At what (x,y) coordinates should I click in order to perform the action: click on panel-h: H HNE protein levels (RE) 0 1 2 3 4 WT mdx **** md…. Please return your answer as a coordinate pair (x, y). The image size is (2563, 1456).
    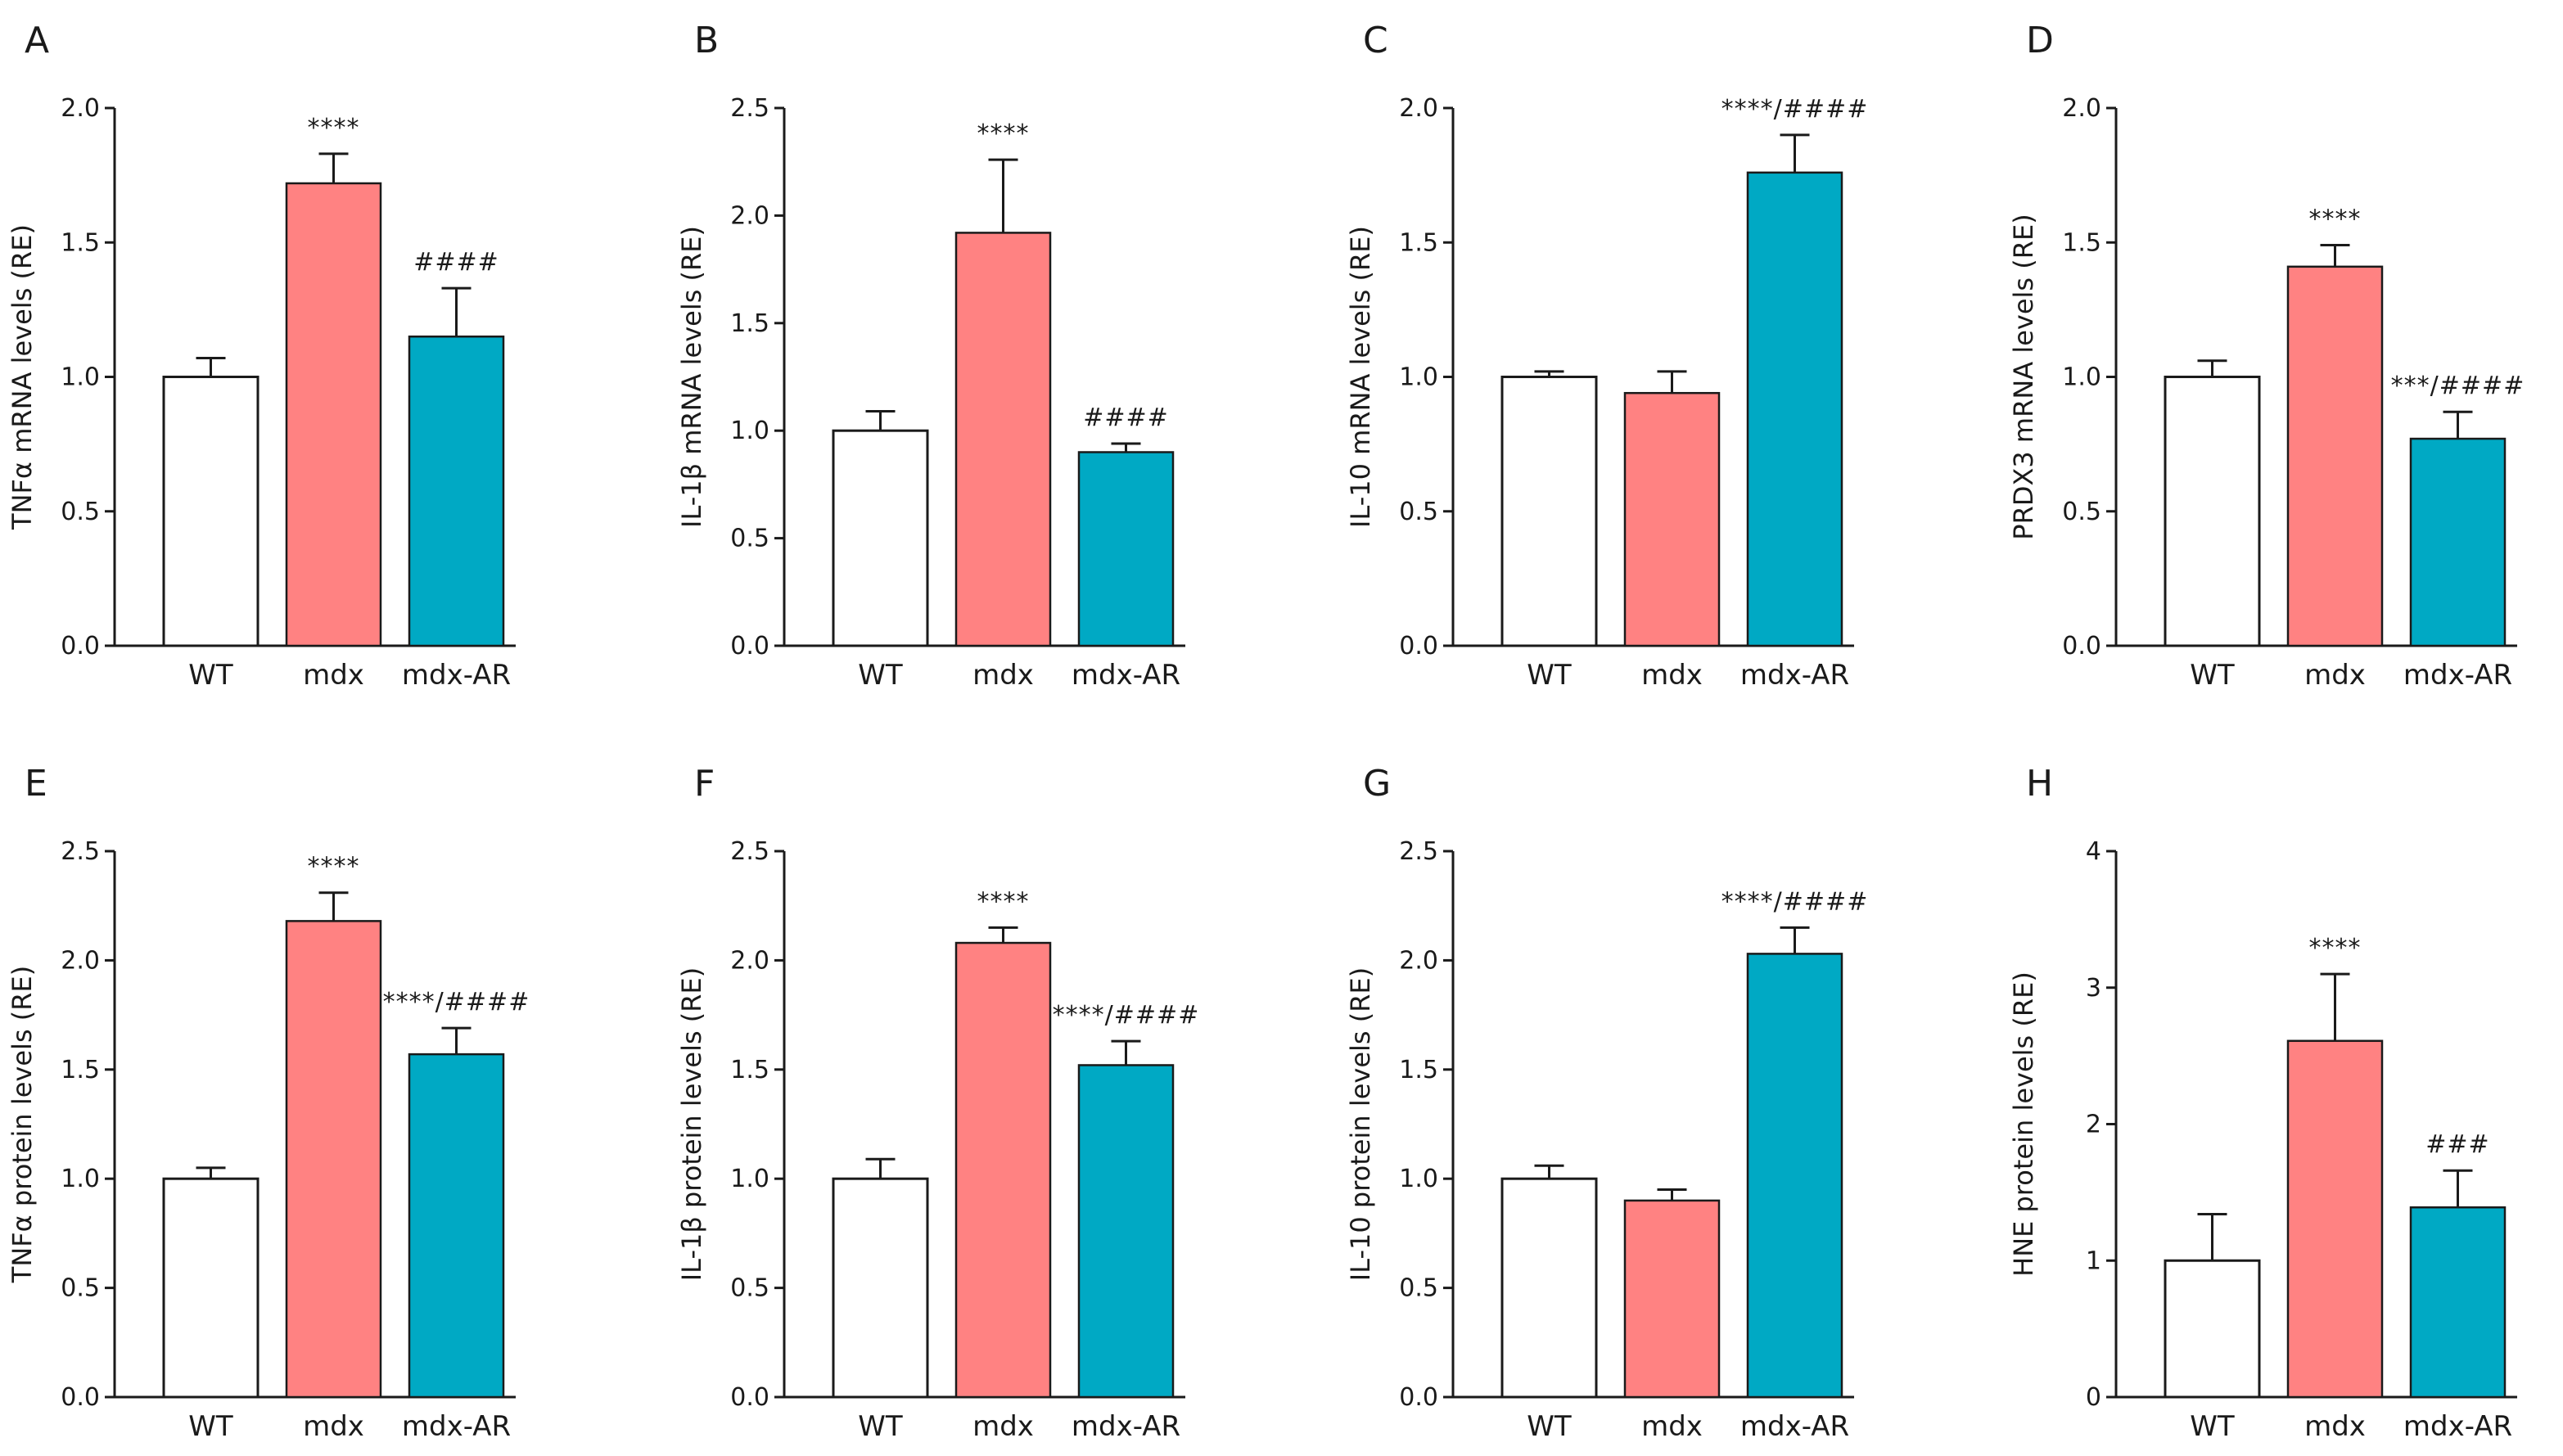
    Looking at the image, I should click on (2262, 1103).